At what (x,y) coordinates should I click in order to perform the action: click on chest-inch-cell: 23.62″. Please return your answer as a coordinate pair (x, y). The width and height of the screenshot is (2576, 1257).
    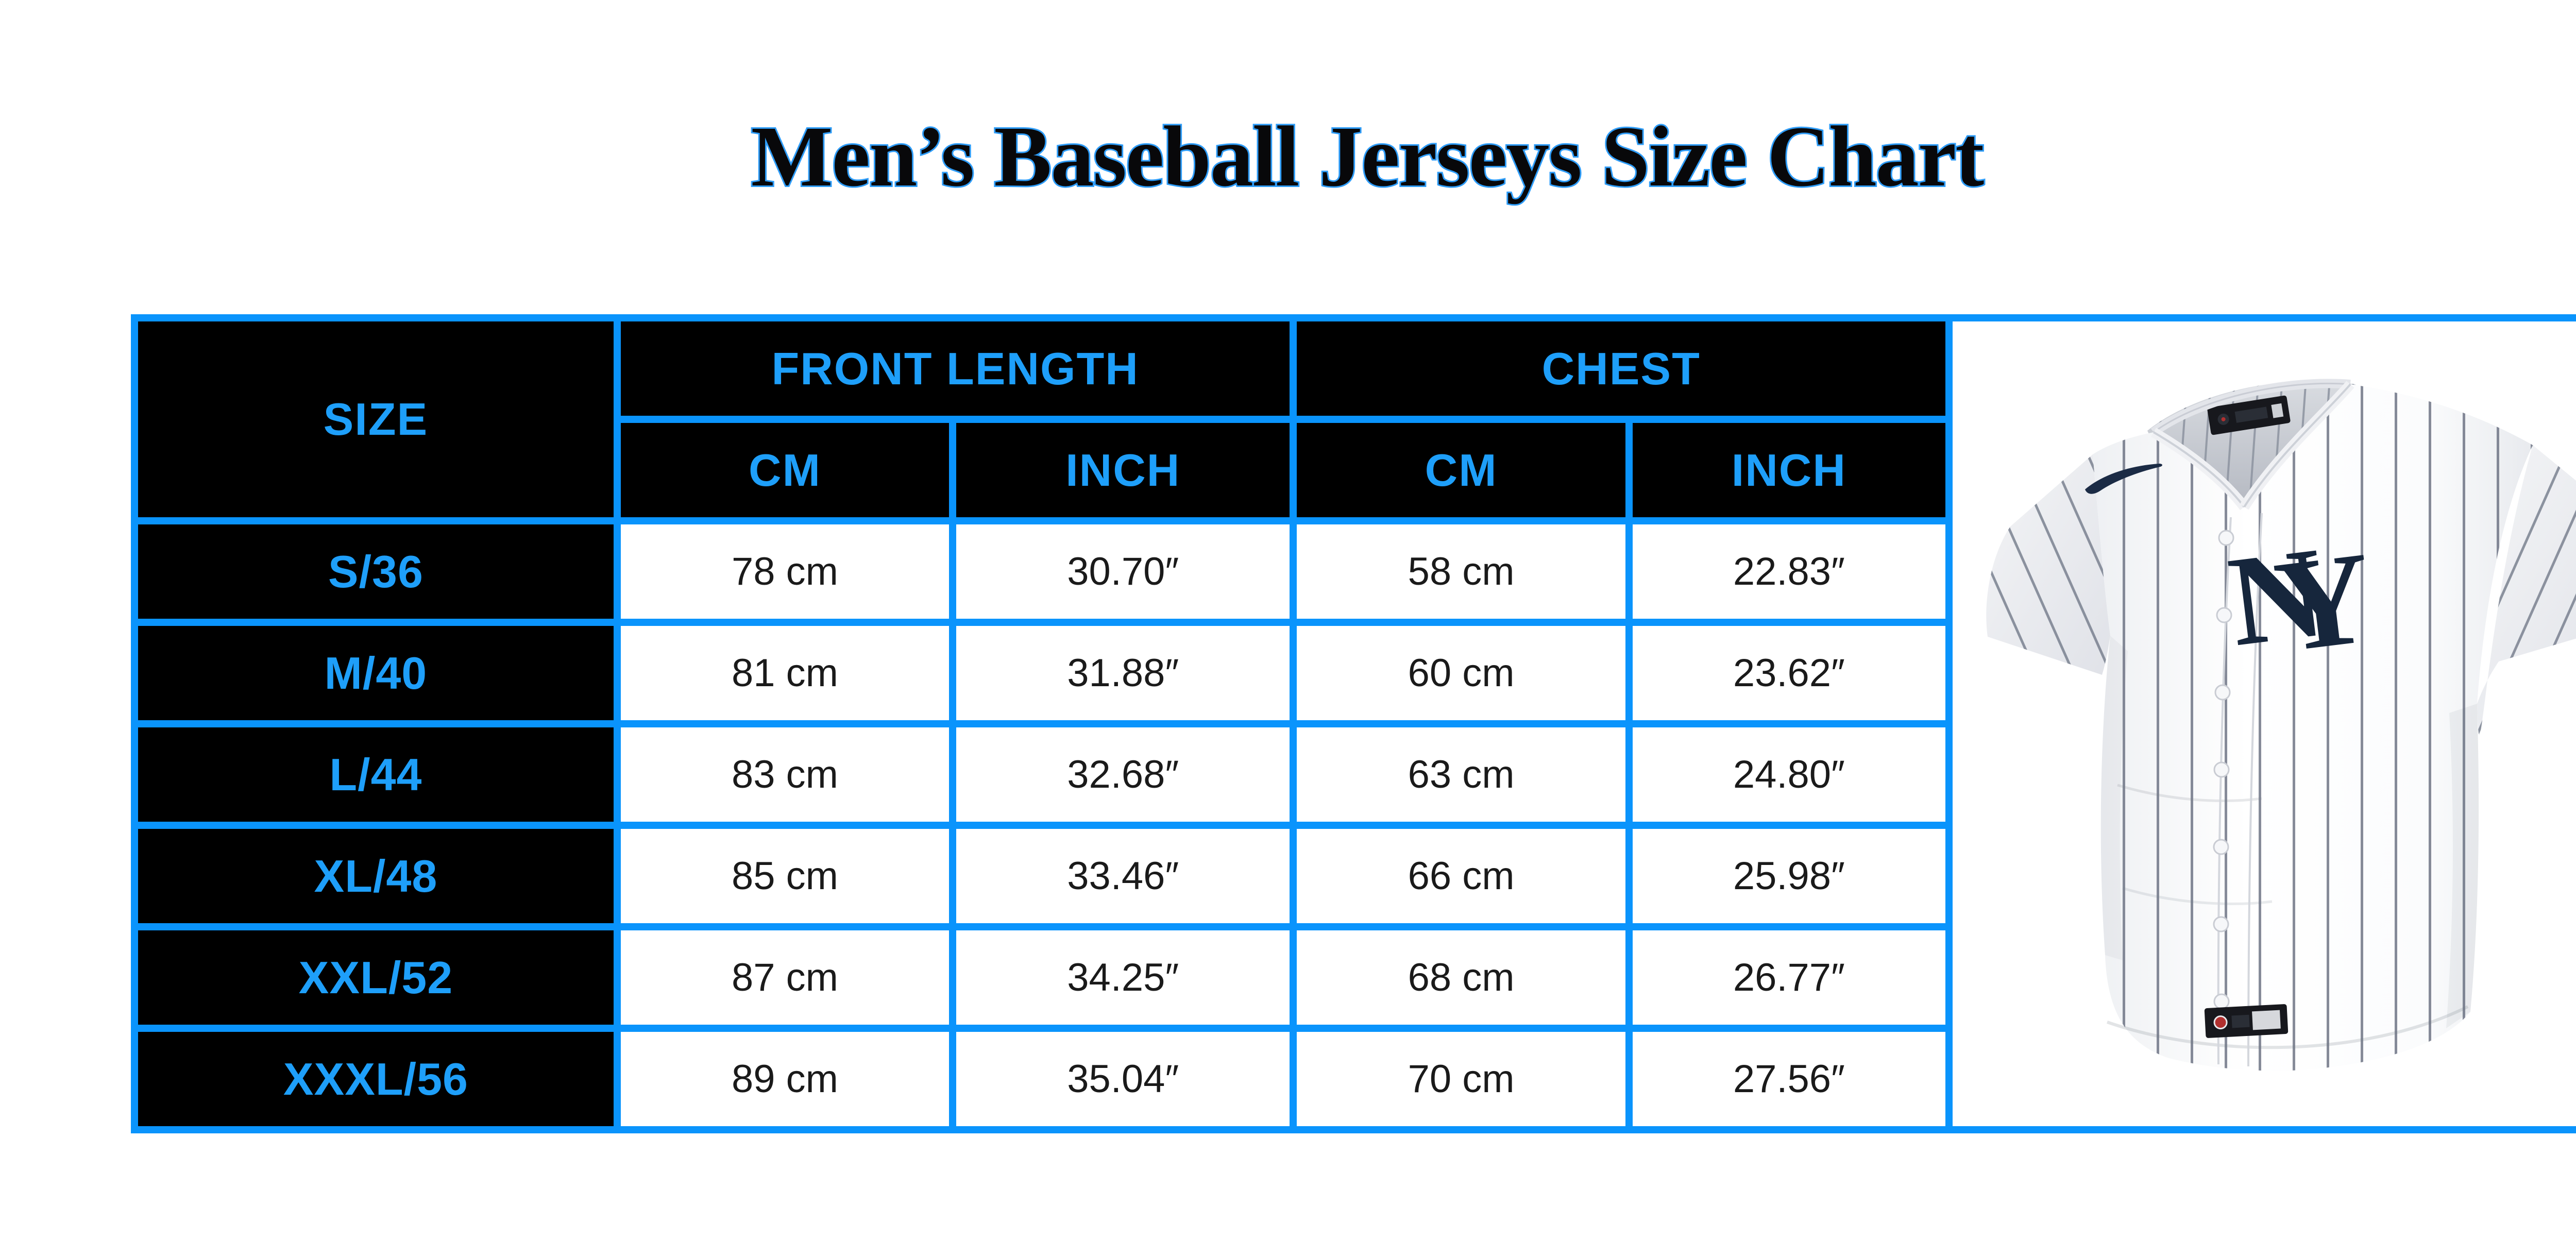
    Looking at the image, I should click on (1789, 673).